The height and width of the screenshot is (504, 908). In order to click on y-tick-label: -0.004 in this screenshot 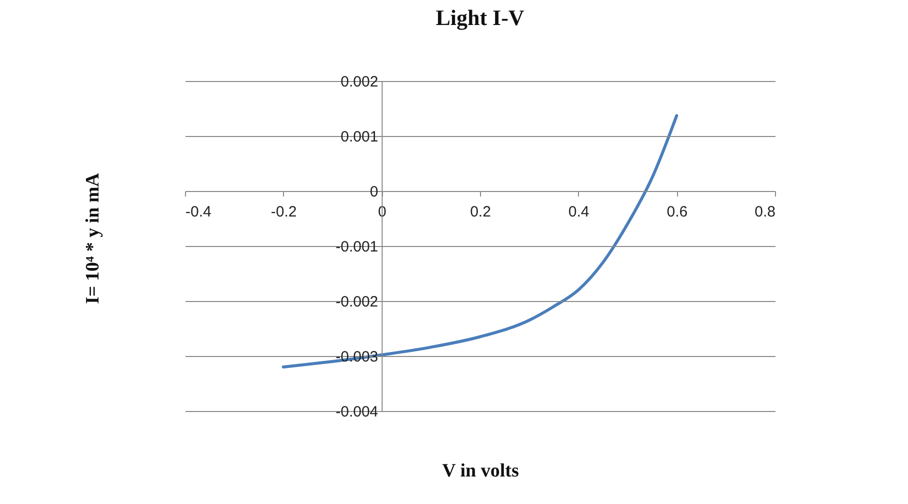, I will do `click(357, 412)`.